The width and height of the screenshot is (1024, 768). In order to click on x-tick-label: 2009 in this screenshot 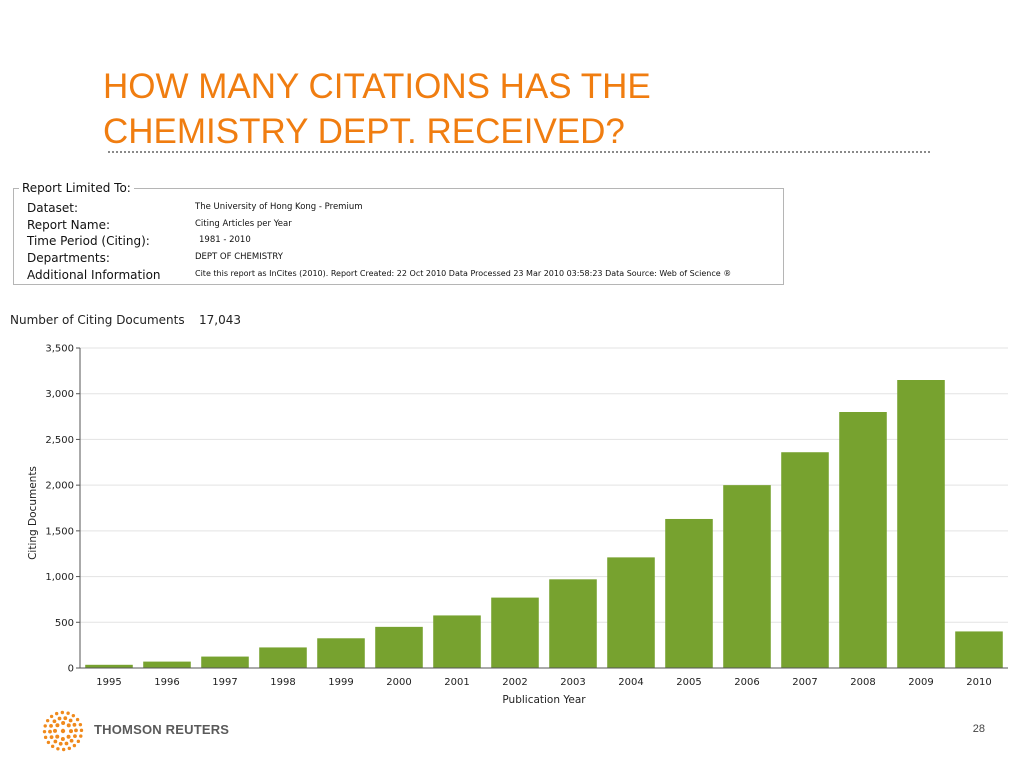, I will do `click(920, 682)`.